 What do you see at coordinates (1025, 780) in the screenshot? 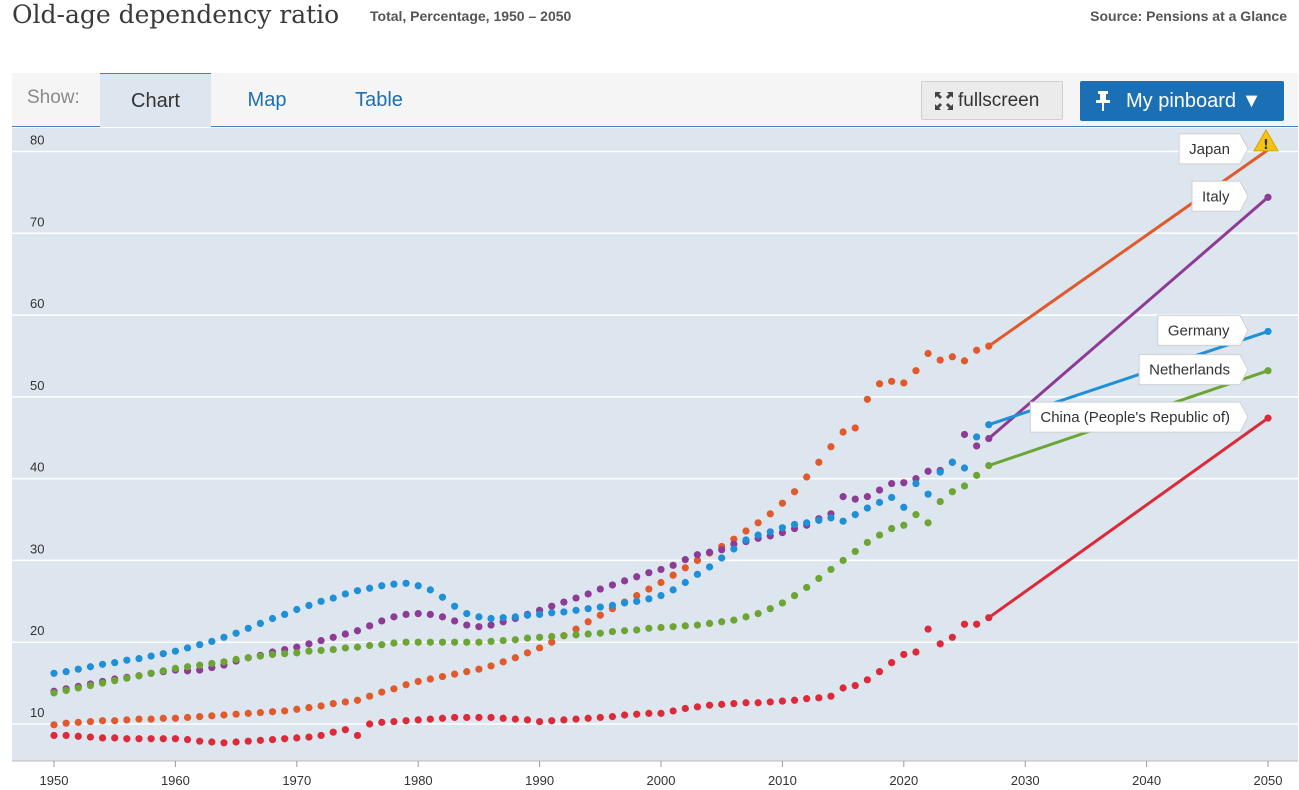
I see `x-tick-label: 2030` at bounding box center [1025, 780].